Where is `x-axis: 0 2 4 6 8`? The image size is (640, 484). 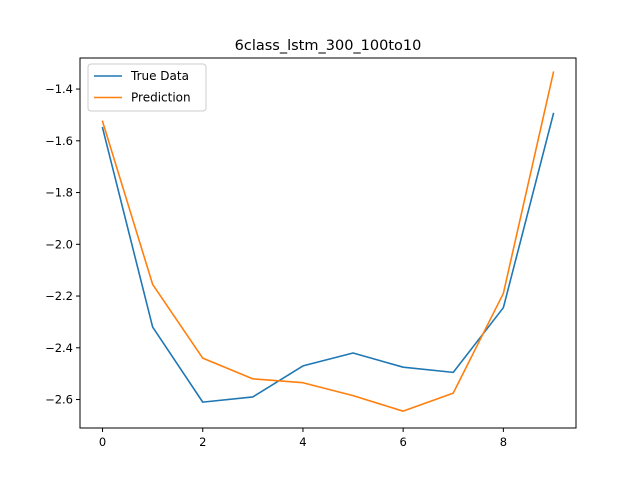
x-axis: 0 2 4 6 8 is located at coordinates (303, 438).